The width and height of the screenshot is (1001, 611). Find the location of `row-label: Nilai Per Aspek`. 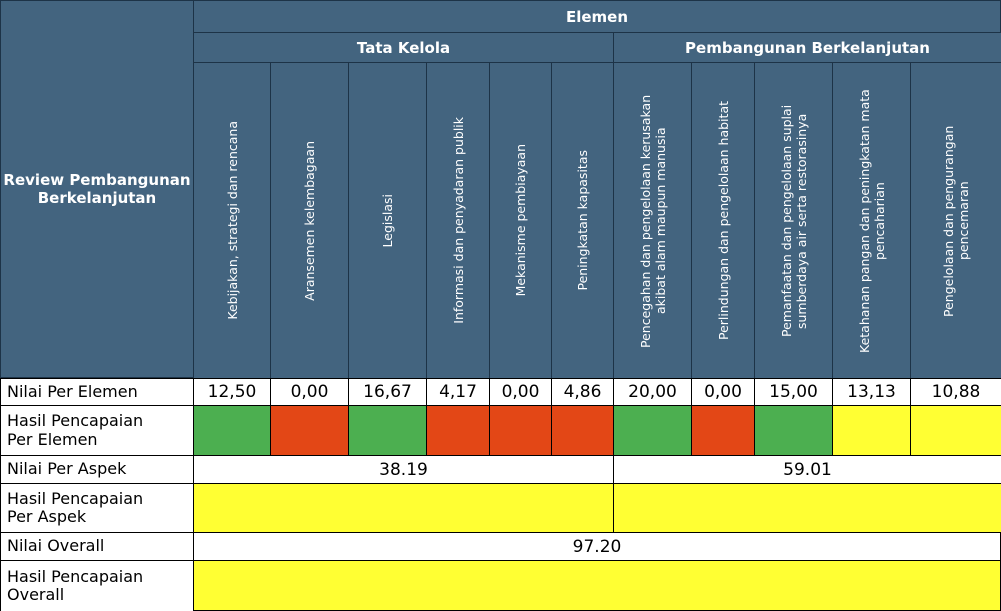

row-label: Nilai Per Aspek is located at coordinates (97, 469).